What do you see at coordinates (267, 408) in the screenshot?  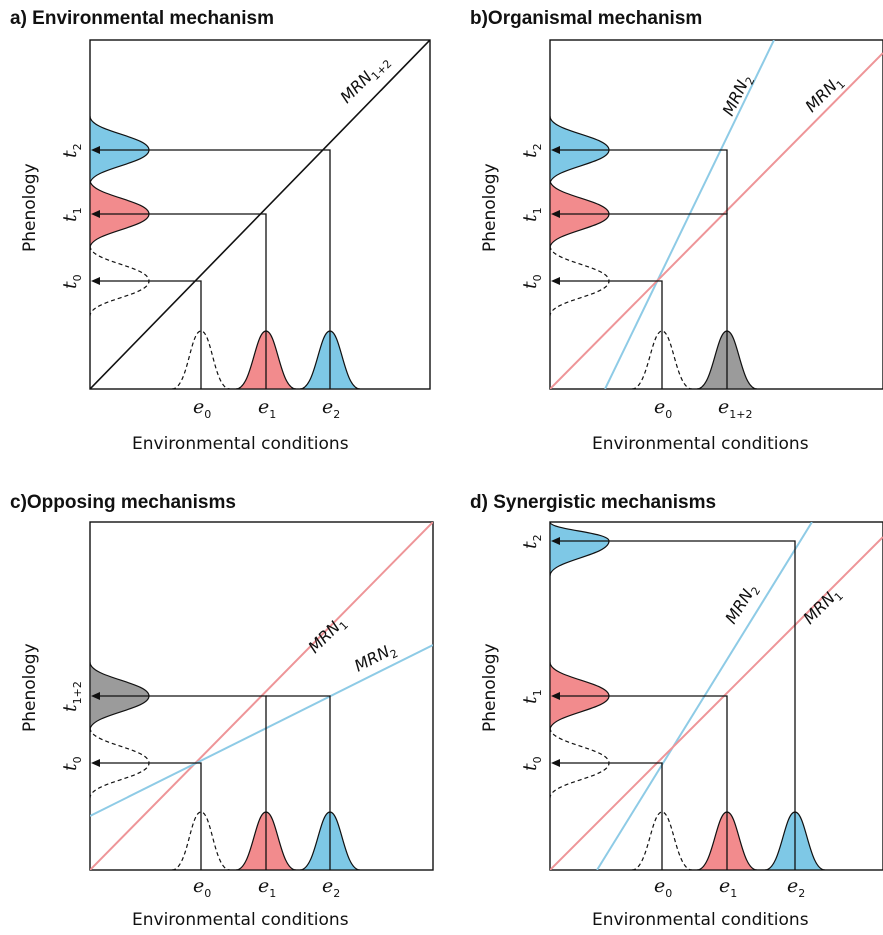 I see `panel-a-xtick-e1: e1` at bounding box center [267, 408].